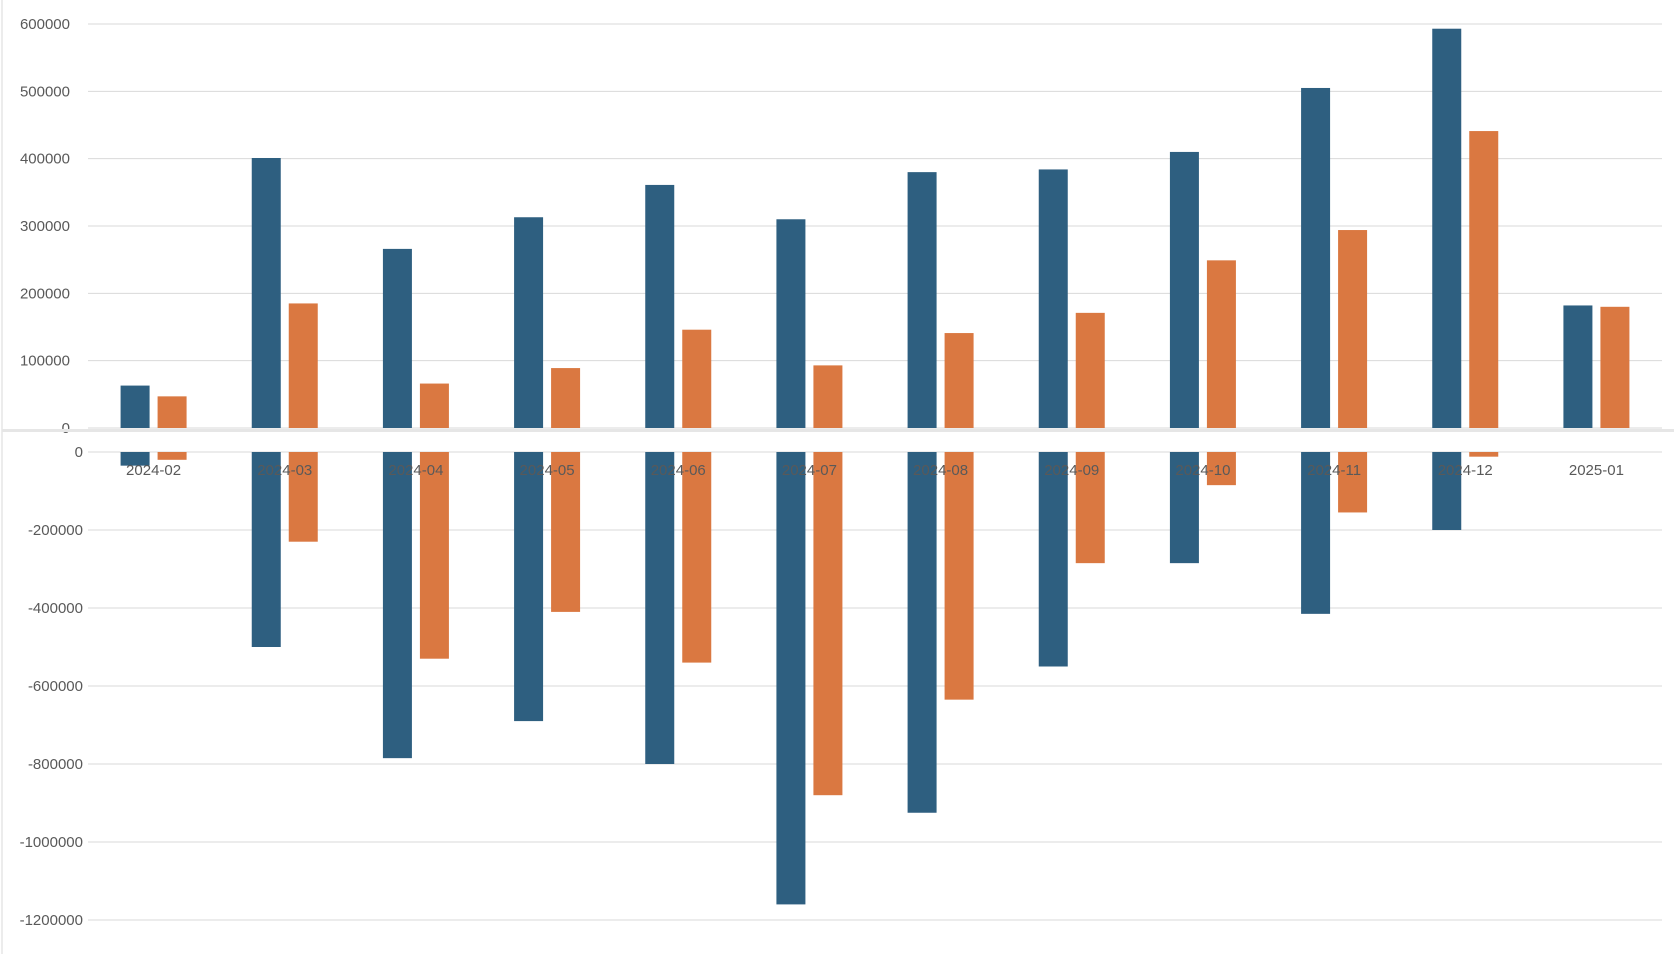  What do you see at coordinates (45, 361) in the screenshot?
I see `y-tick-label: 100000` at bounding box center [45, 361].